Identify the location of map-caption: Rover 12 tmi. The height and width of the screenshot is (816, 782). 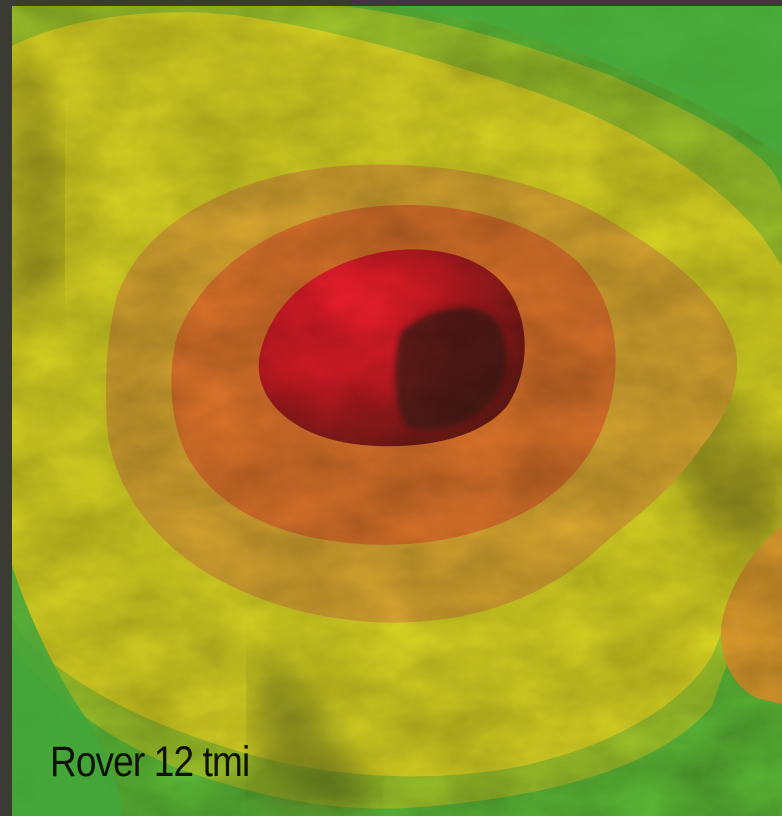
(150, 762).